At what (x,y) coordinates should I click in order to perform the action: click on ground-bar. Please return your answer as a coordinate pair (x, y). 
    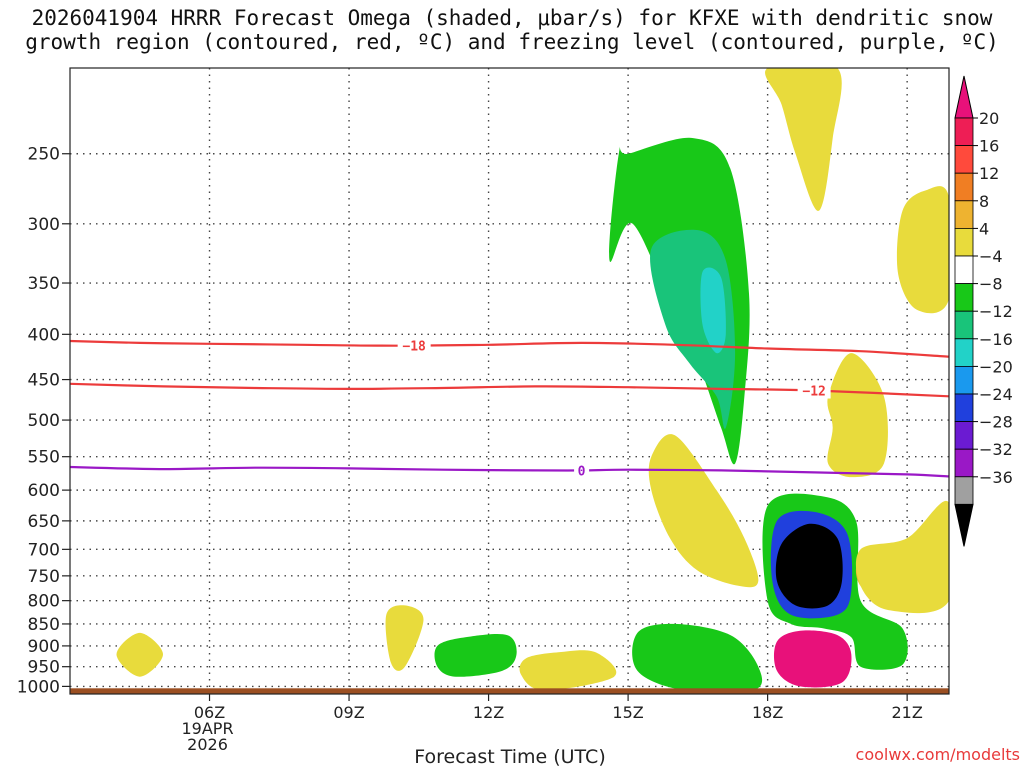
    Looking at the image, I should click on (509, 691).